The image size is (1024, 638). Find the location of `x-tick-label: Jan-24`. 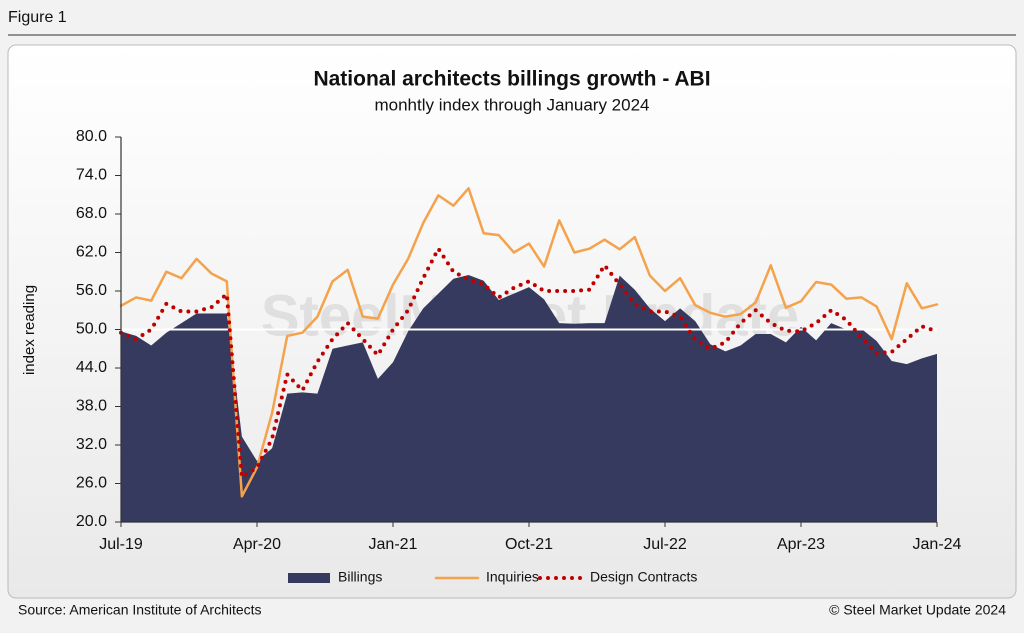

x-tick-label: Jan-24 is located at coordinates (937, 544).